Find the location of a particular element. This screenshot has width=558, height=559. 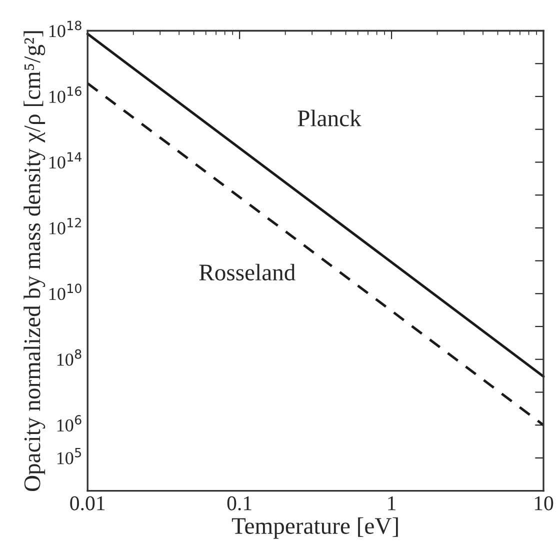

x-tick-label: 0.1 is located at coordinates (239, 503).